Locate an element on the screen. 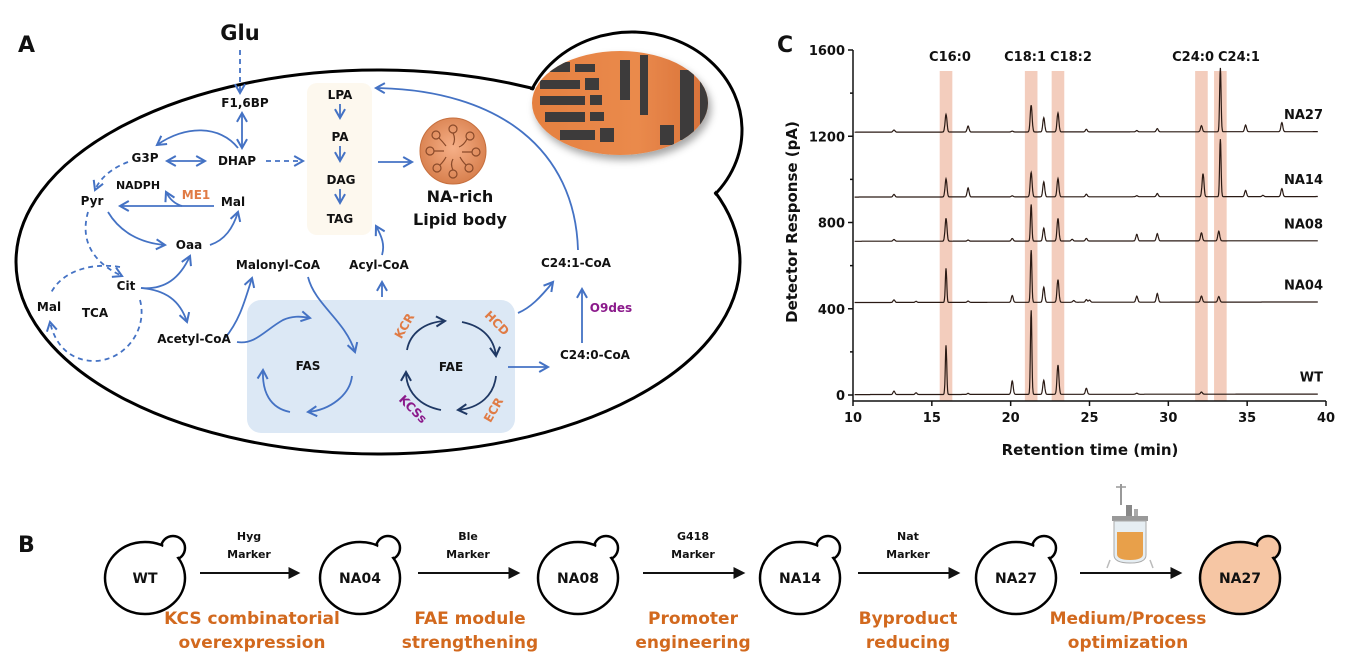  label-c24-1-coa: C24:1-CoA is located at coordinates (576, 263).